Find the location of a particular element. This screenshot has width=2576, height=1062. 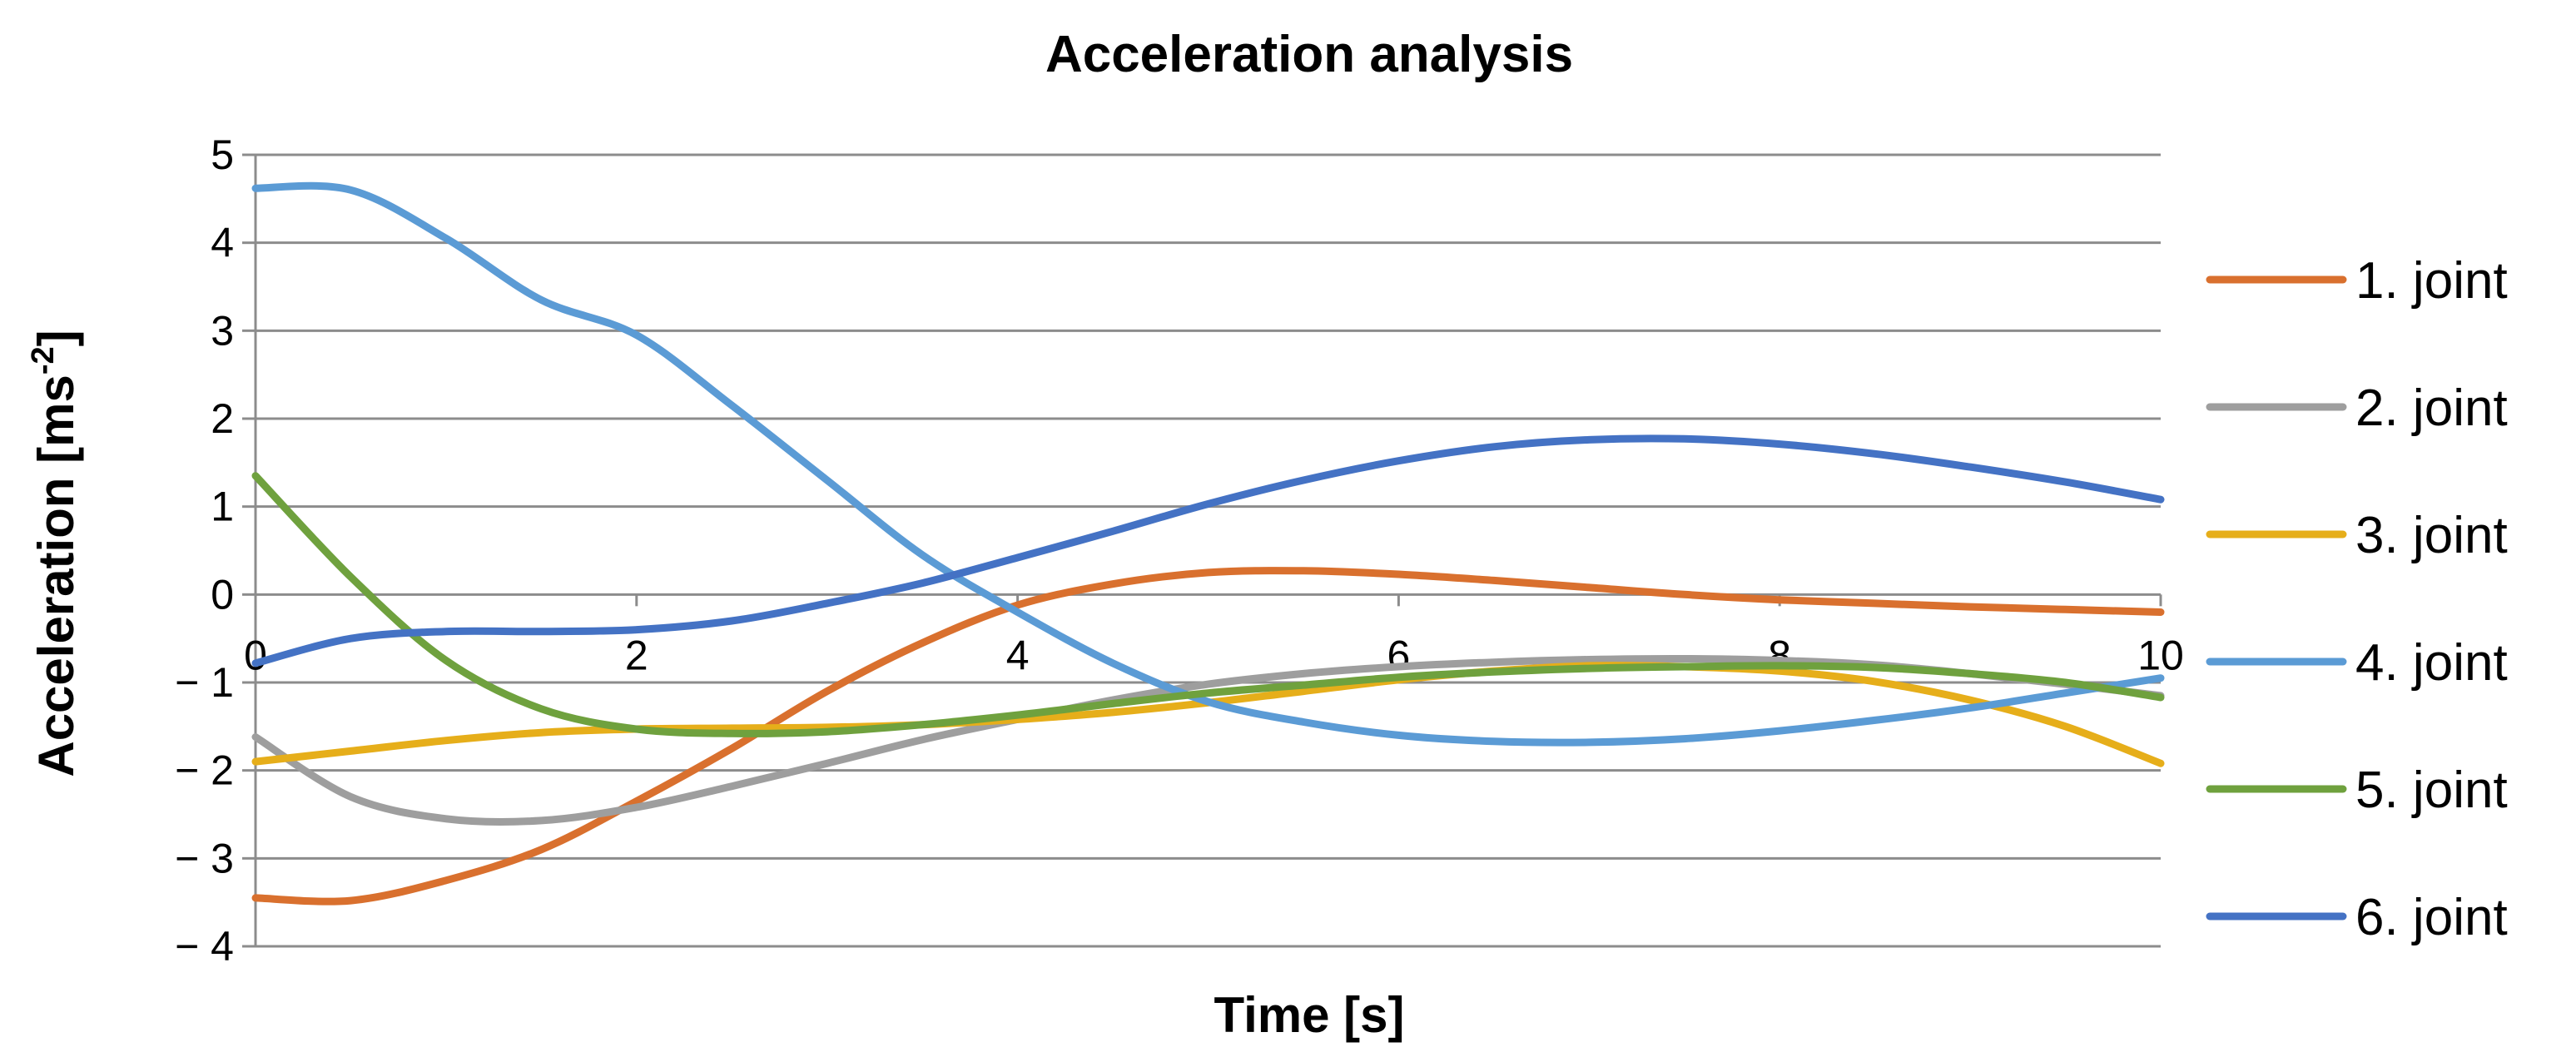

chart-title: Acceleration analysis is located at coordinates (1309, 54).